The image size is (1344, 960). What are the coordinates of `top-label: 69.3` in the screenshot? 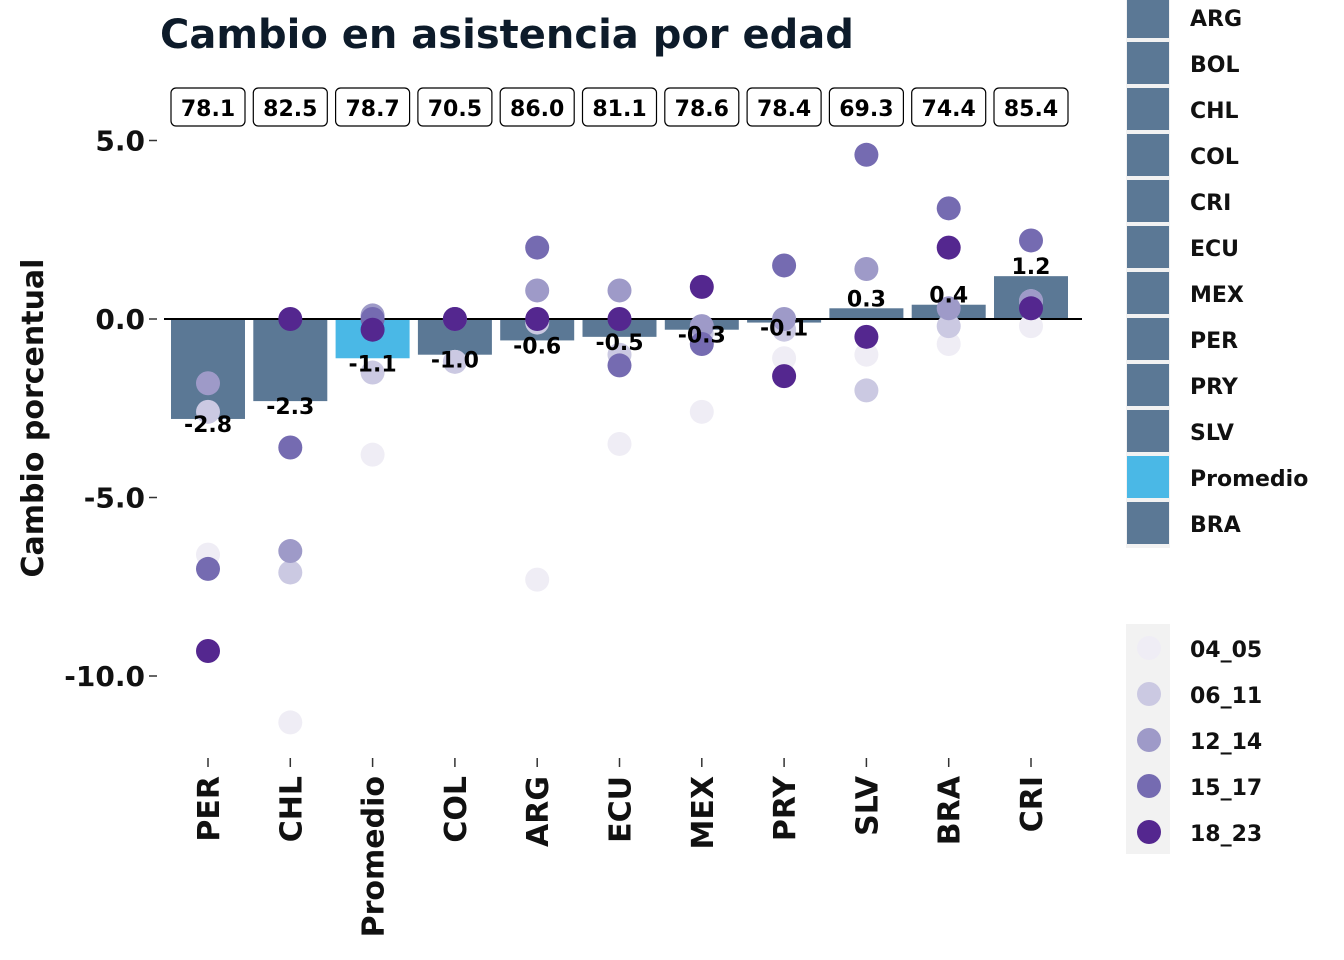 It's located at (866, 109).